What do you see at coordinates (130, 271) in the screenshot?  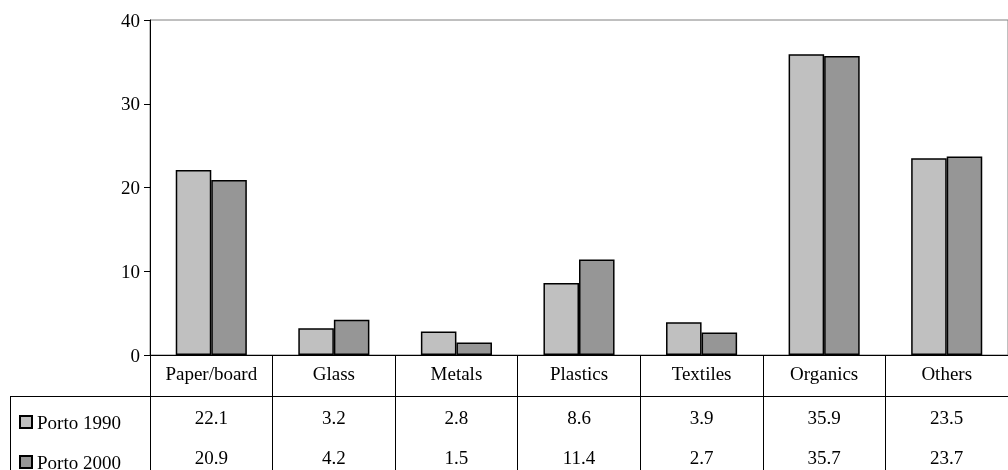 I see `y-tick-label: 10` at bounding box center [130, 271].